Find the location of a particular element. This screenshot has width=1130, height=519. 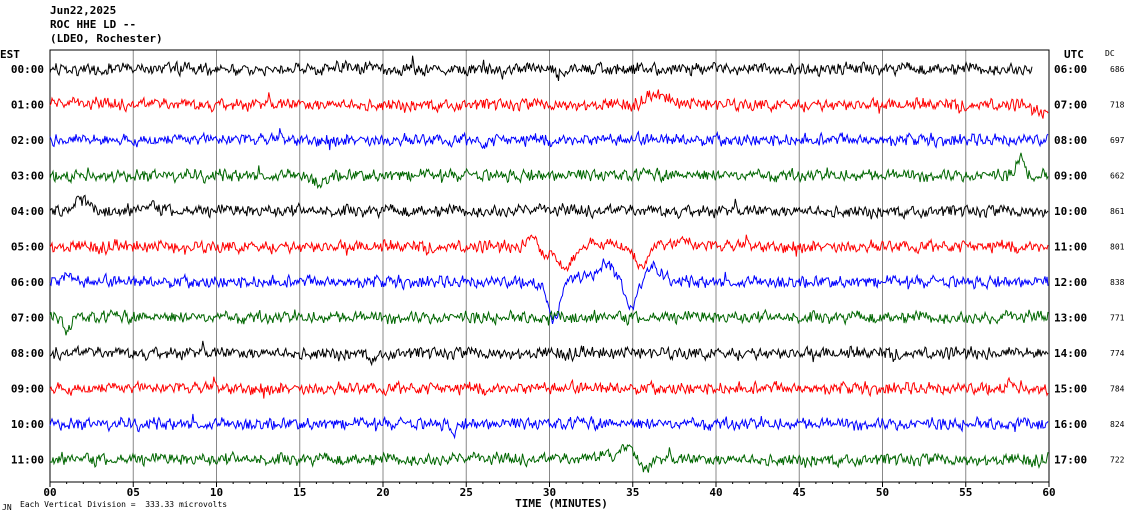

dc-value: 861 is located at coordinates (1117, 211).